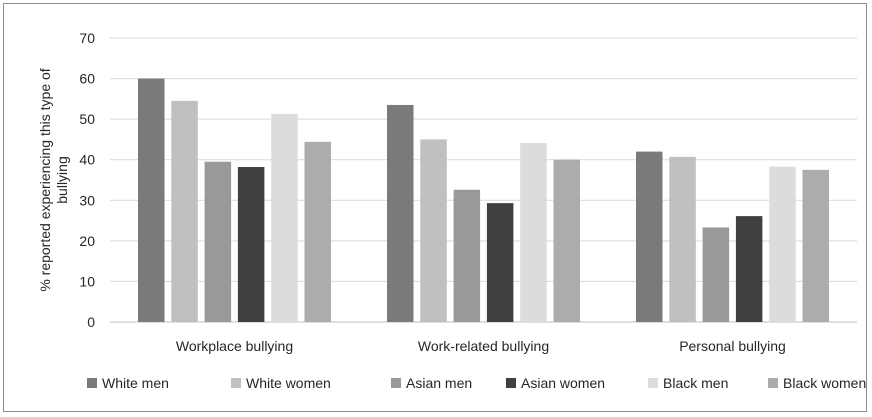  Describe the element at coordinates (87, 200) in the screenshot. I see `y-tick-label: 30` at that location.